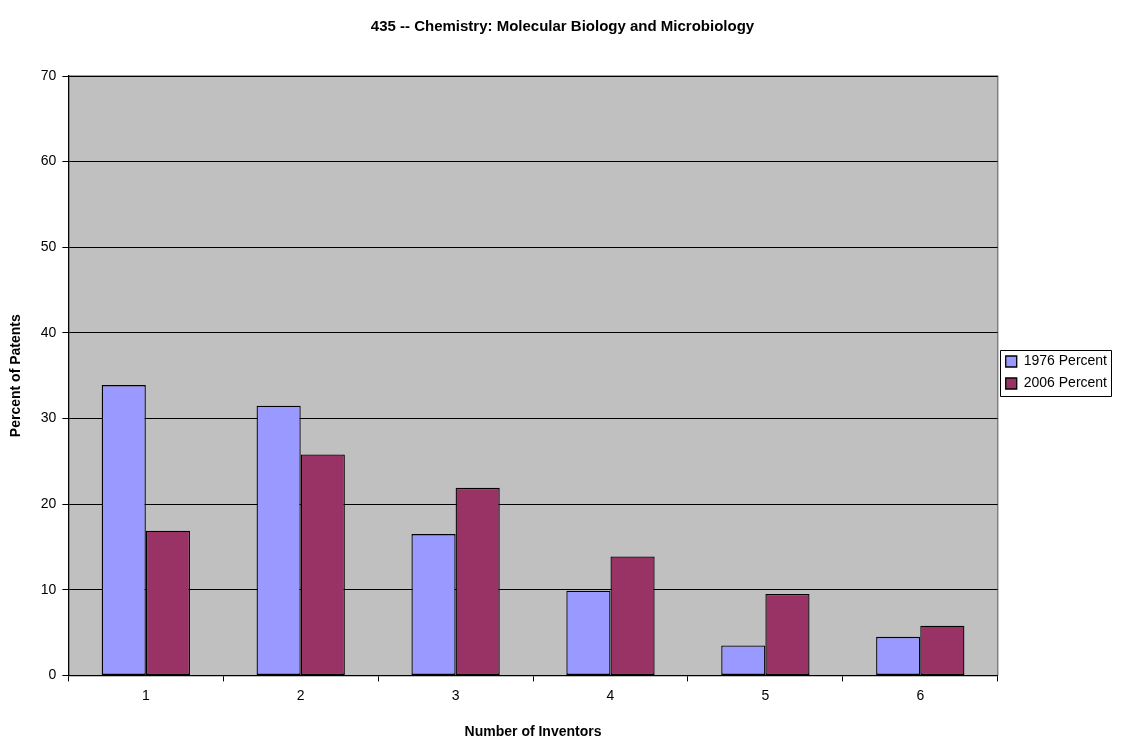 The image size is (1121, 745). I want to click on x-tick-label: 3, so click(455, 694).